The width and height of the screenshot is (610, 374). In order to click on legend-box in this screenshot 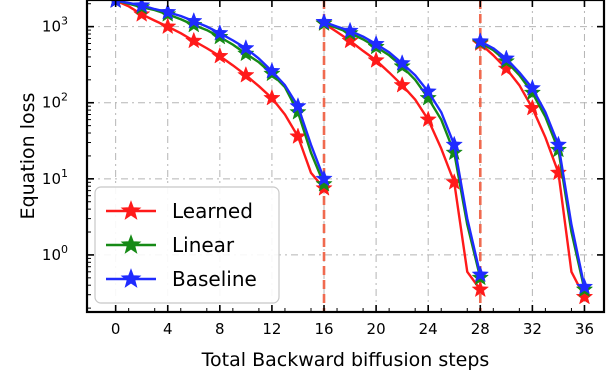, I will do `click(187, 245)`.